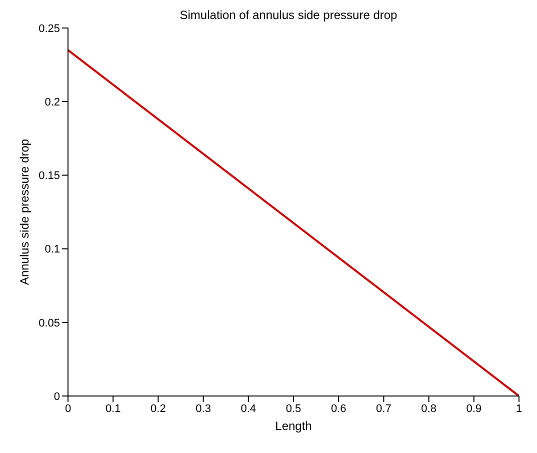 The width and height of the screenshot is (537, 453). I want to click on x-tick-label: 0.3, so click(203, 408).